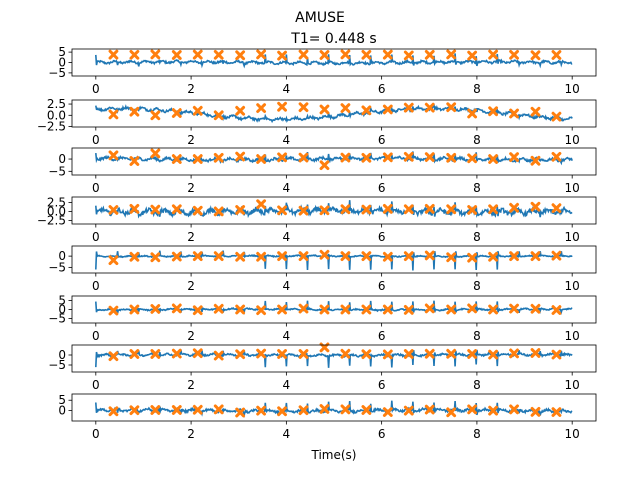 The height and width of the screenshot is (478, 640). Describe the element at coordinates (572, 431) in the screenshot. I see `x-tick: 10` at that location.